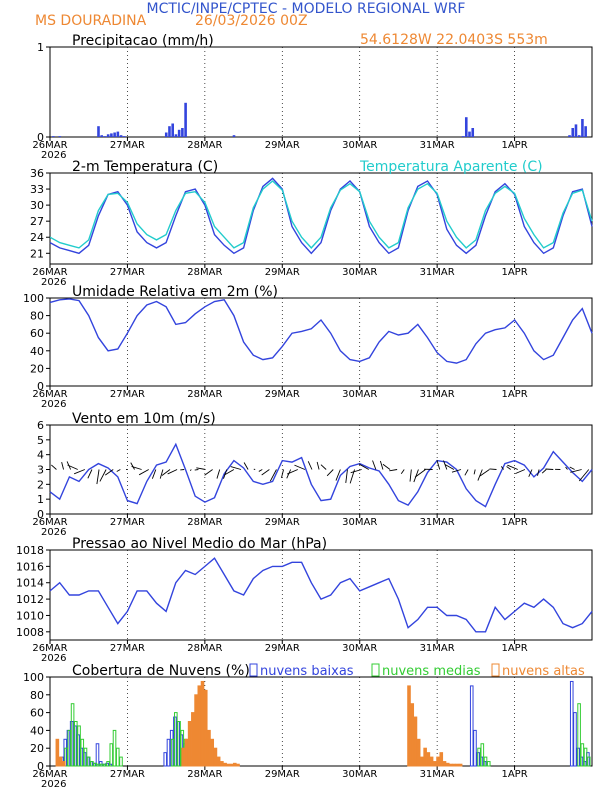  What do you see at coordinates (127, 272) in the screenshot?
I see `temp-xtick-label: 27MAR` at bounding box center [127, 272].